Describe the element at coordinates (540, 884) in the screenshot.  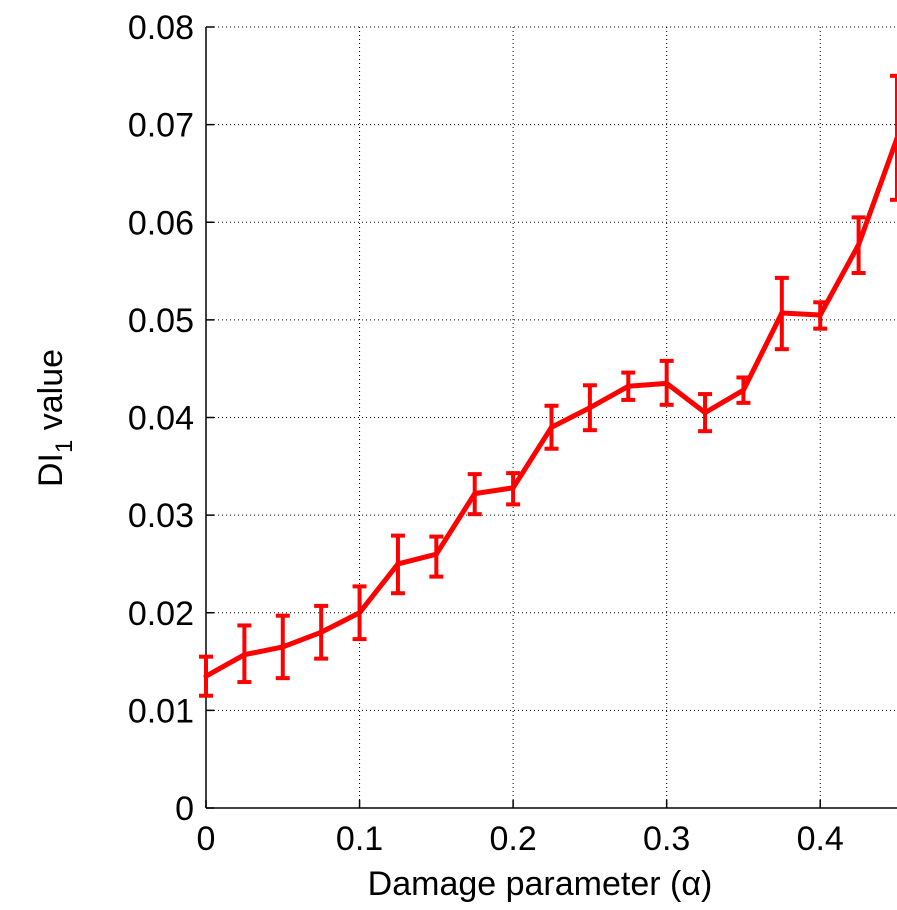
I see `x-axis-title: Damage parameter (α)` at that location.